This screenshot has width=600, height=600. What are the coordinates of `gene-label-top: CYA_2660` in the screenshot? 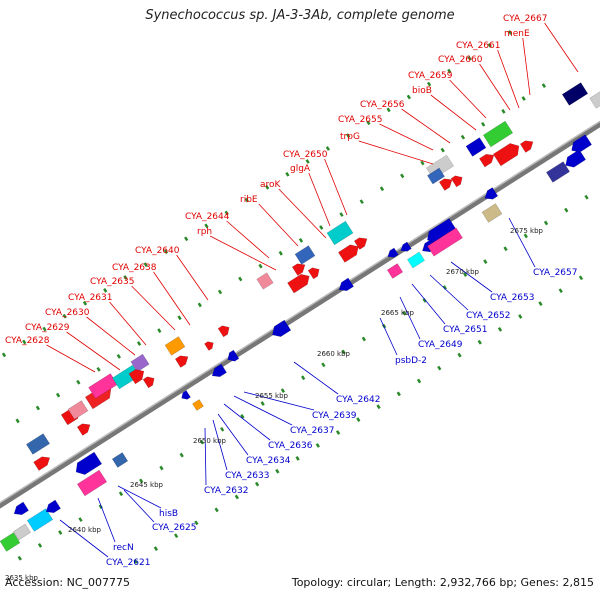 It's located at (460, 60).